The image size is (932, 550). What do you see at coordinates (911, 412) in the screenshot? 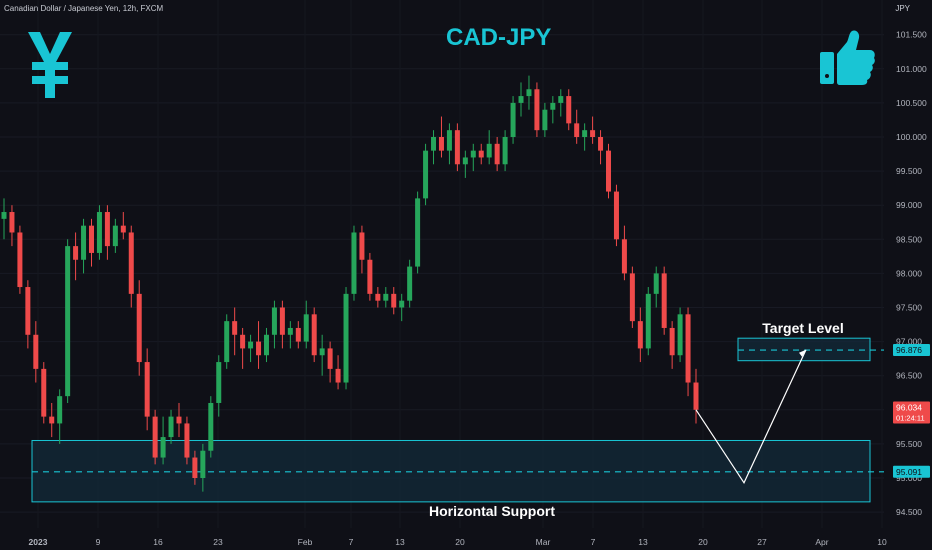
I see `current-price-badge-bg` at bounding box center [911, 412].